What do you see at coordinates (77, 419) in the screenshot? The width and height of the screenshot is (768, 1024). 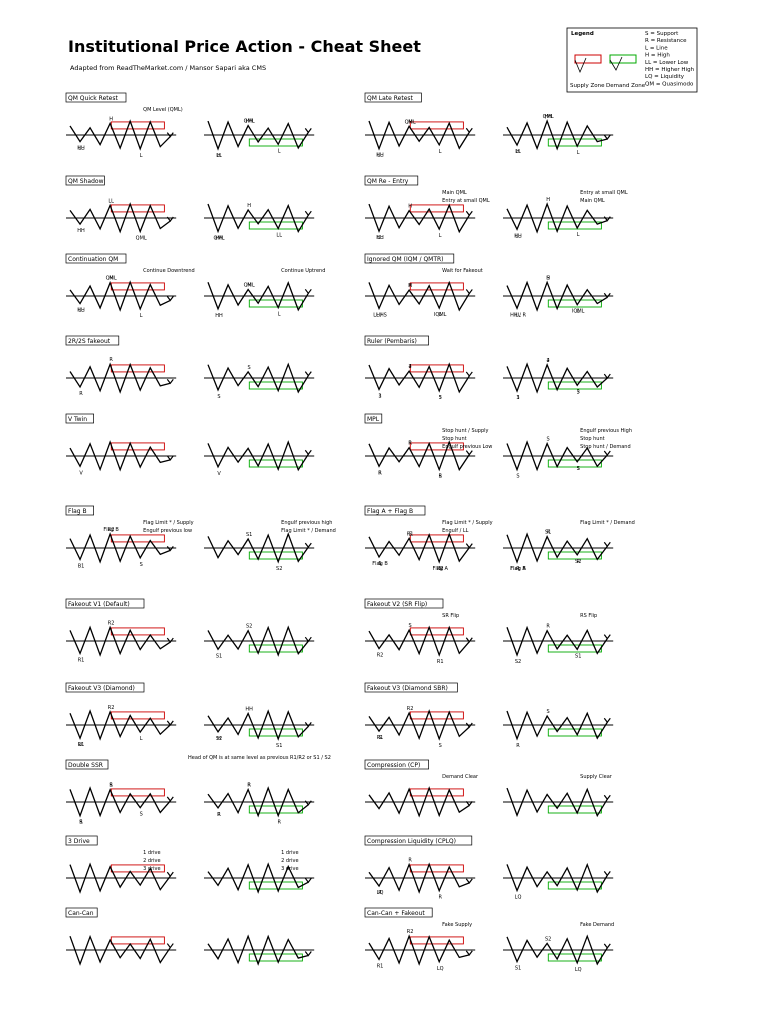 I see `panel-title: V Twin` at bounding box center [77, 419].